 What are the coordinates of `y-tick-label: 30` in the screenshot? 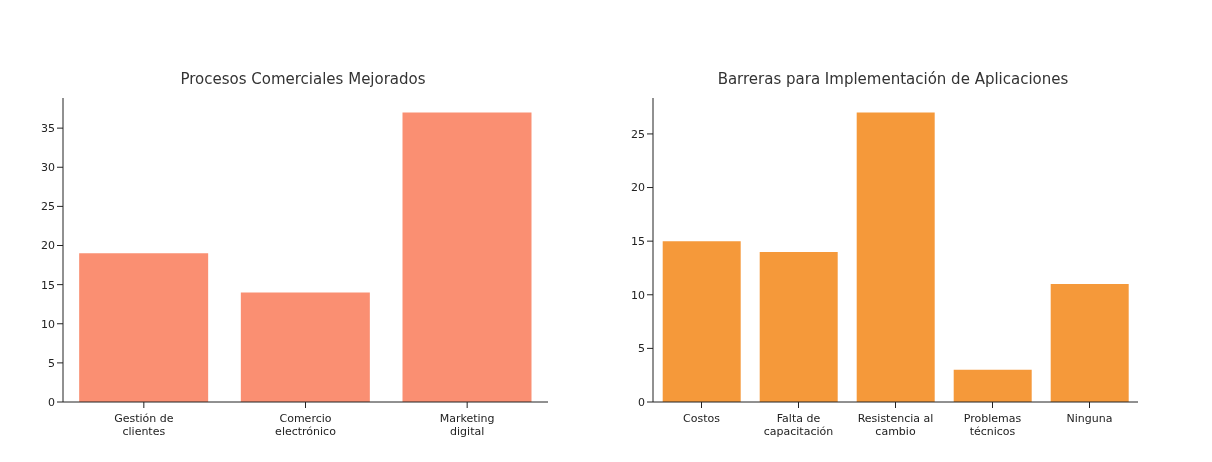 It's located at (48, 168).